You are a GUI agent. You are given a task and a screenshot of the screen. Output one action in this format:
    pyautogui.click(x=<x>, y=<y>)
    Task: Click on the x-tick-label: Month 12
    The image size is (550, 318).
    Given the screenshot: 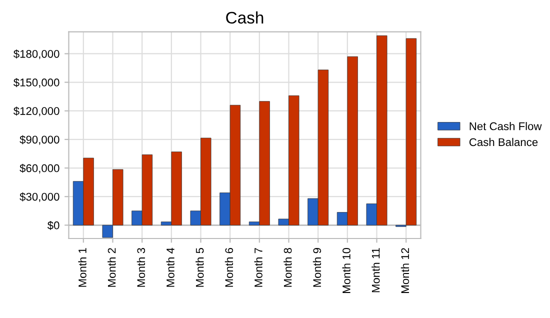 What is the action you would take?
    pyautogui.click(x=405, y=270)
    